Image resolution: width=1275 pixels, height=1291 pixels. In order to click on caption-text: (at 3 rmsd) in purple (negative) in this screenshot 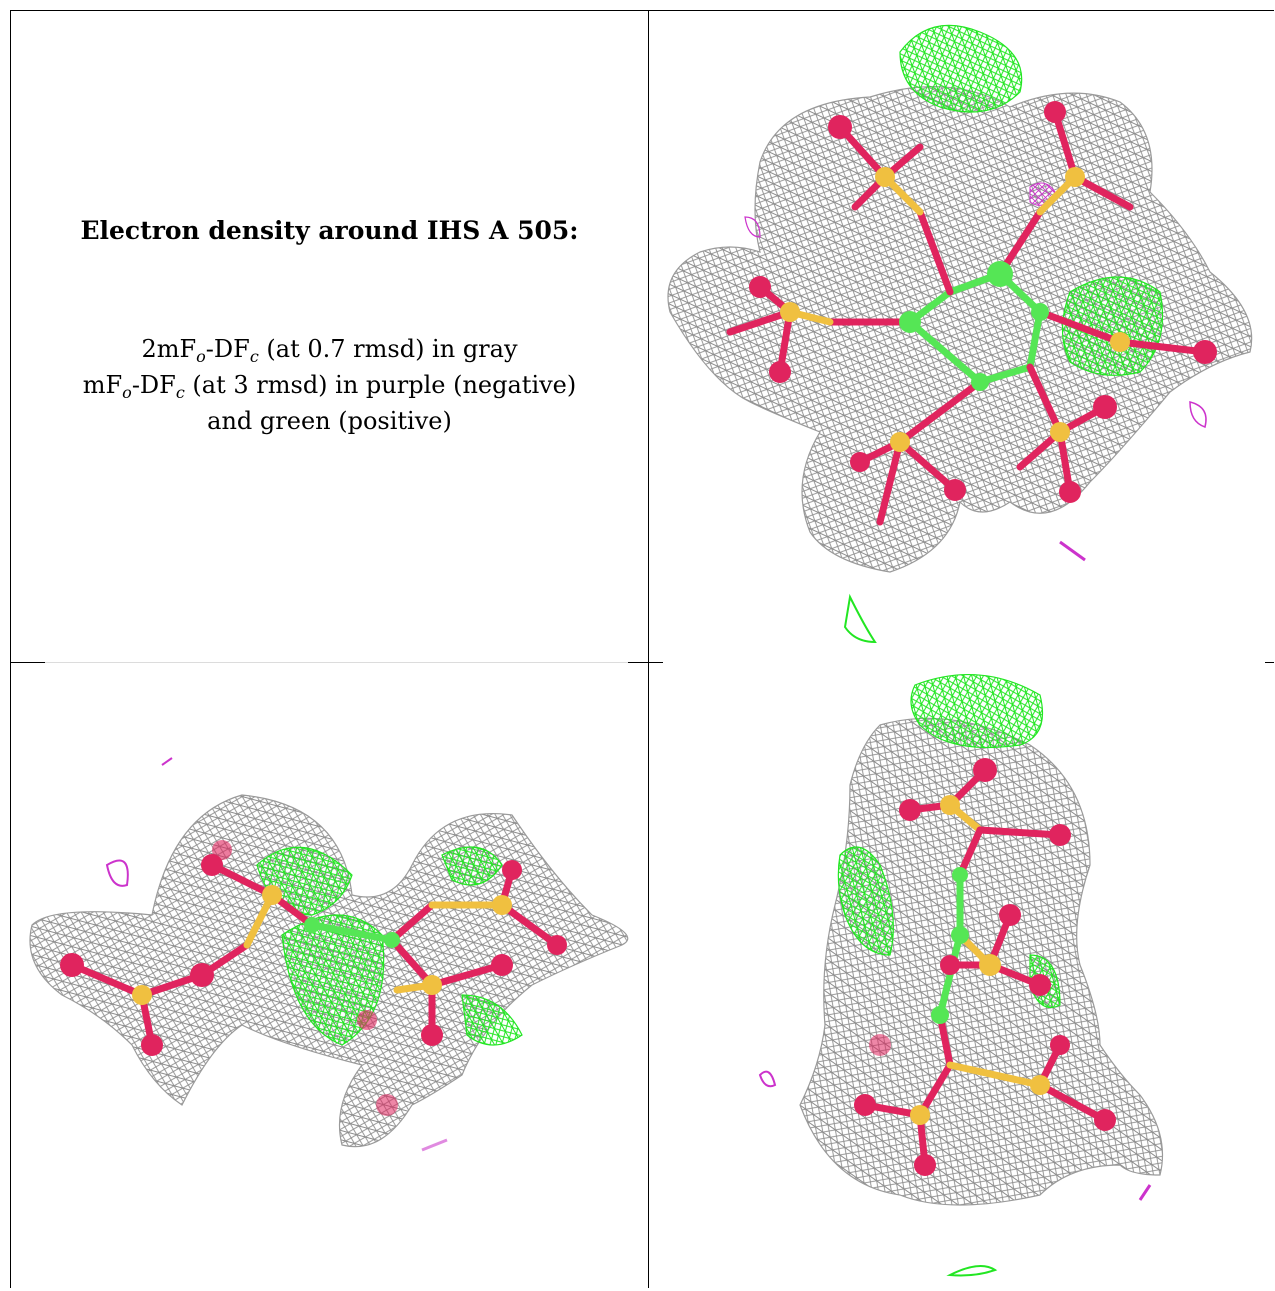, I will do `click(380, 385)`.